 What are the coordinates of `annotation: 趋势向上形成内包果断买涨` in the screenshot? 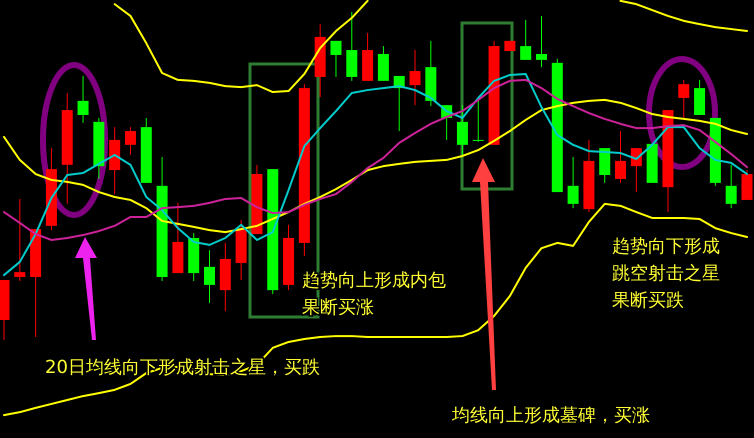 It's located at (374, 294).